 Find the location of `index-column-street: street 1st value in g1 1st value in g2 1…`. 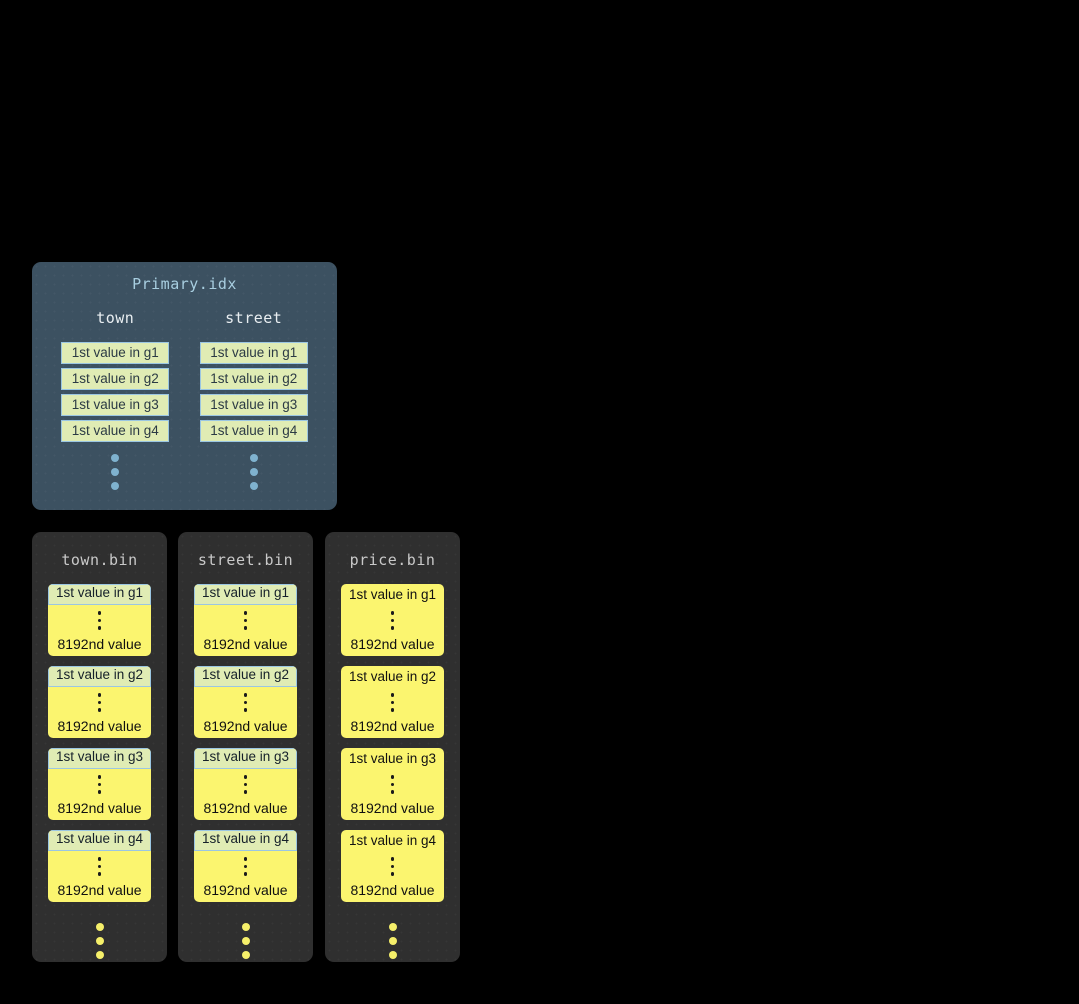

index-column-street: street 1st value in g1 1st value in g2 1… is located at coordinates (254, 399).